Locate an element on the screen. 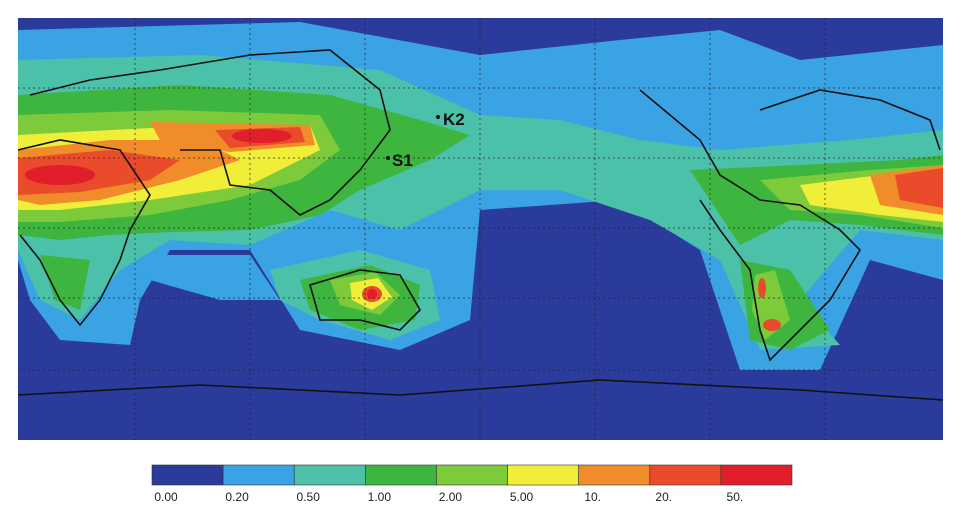  colorbar-label: 5.00 is located at coordinates (522, 497).